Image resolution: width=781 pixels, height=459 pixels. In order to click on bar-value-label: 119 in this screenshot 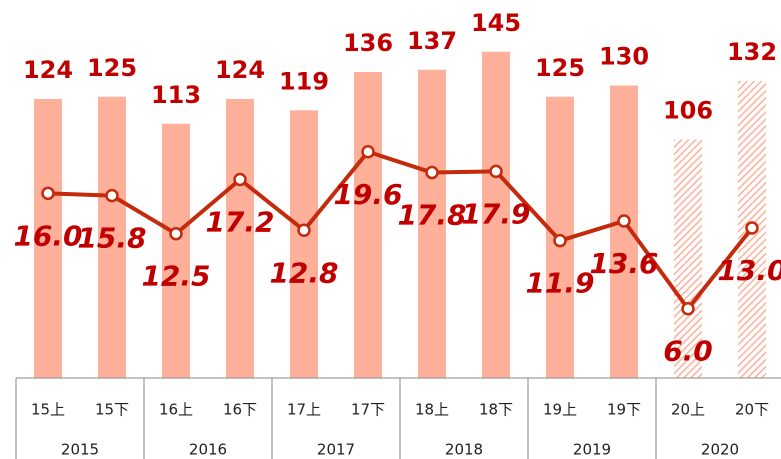, I will do `click(304, 81)`.